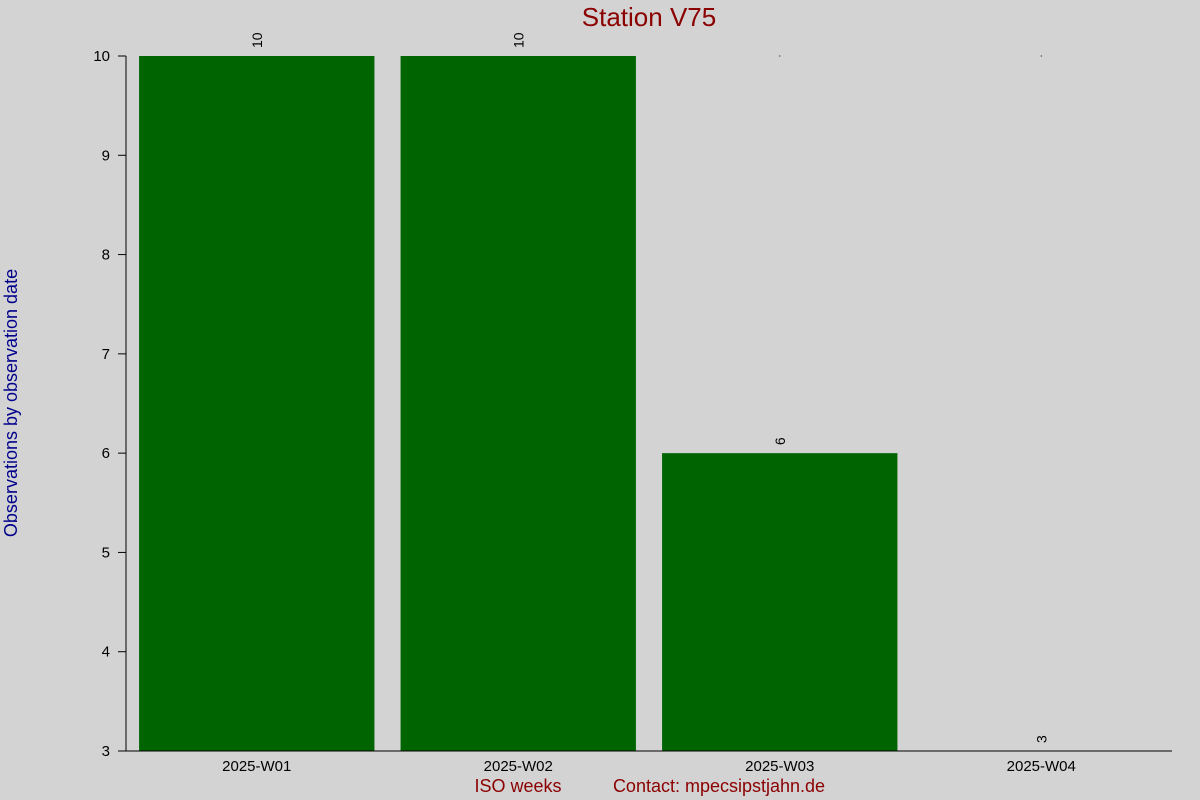  Describe the element at coordinates (1041, 766) in the screenshot. I see `x-tick-label-2025-W04: 2025-W04` at that location.